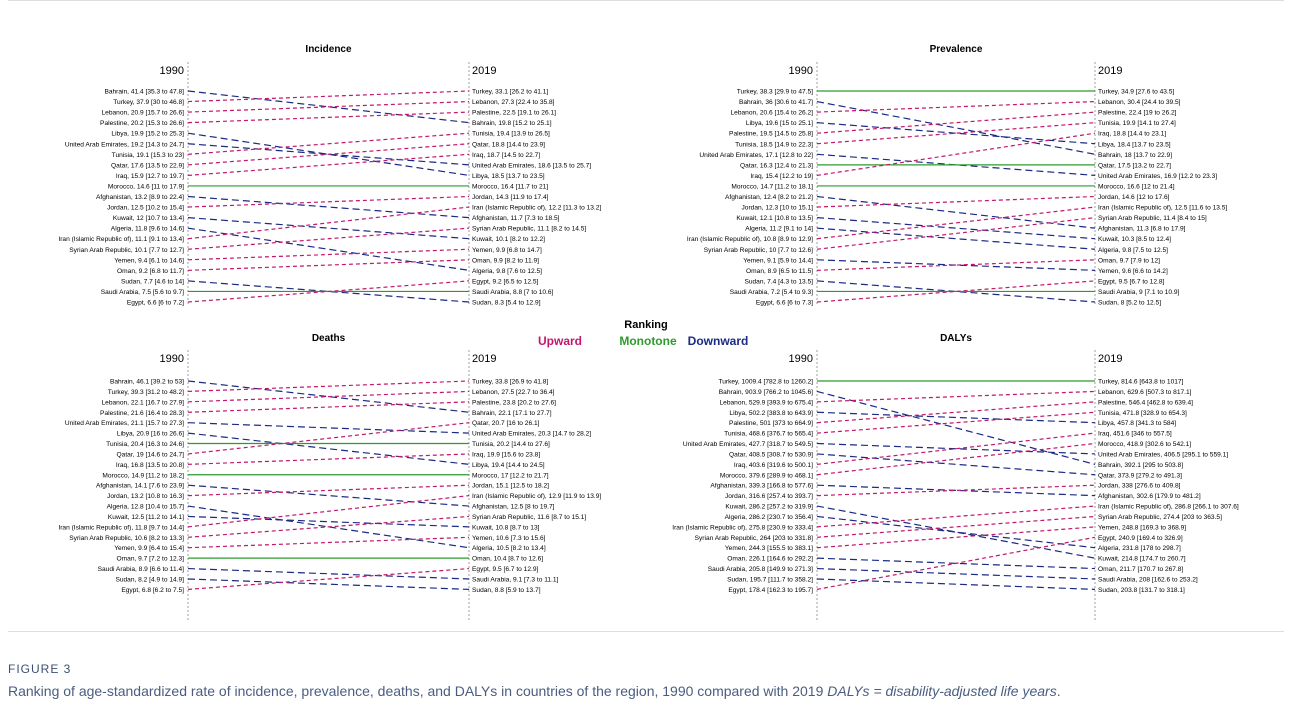 The width and height of the screenshot is (1292, 723). Describe the element at coordinates (507, 250) in the screenshot. I see `incidence-label-2019-yemen: Yemen, 9.9 [6.8 to 14.7]` at that location.